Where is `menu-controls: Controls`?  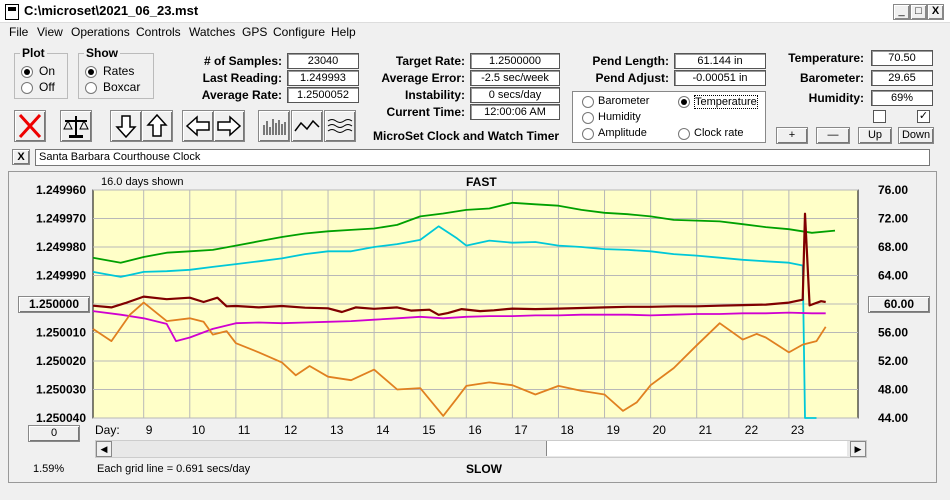 menu-controls: Controls is located at coordinates (158, 32).